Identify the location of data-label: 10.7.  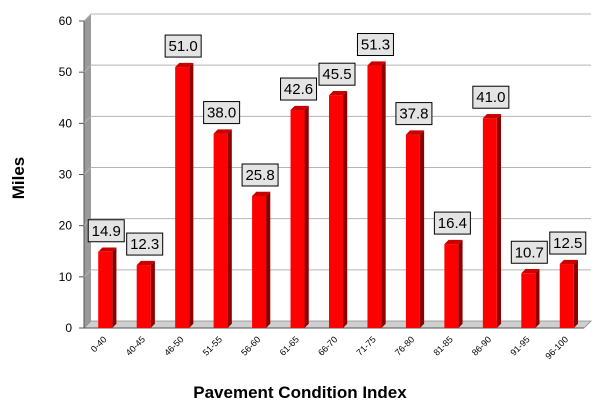
(529, 252).